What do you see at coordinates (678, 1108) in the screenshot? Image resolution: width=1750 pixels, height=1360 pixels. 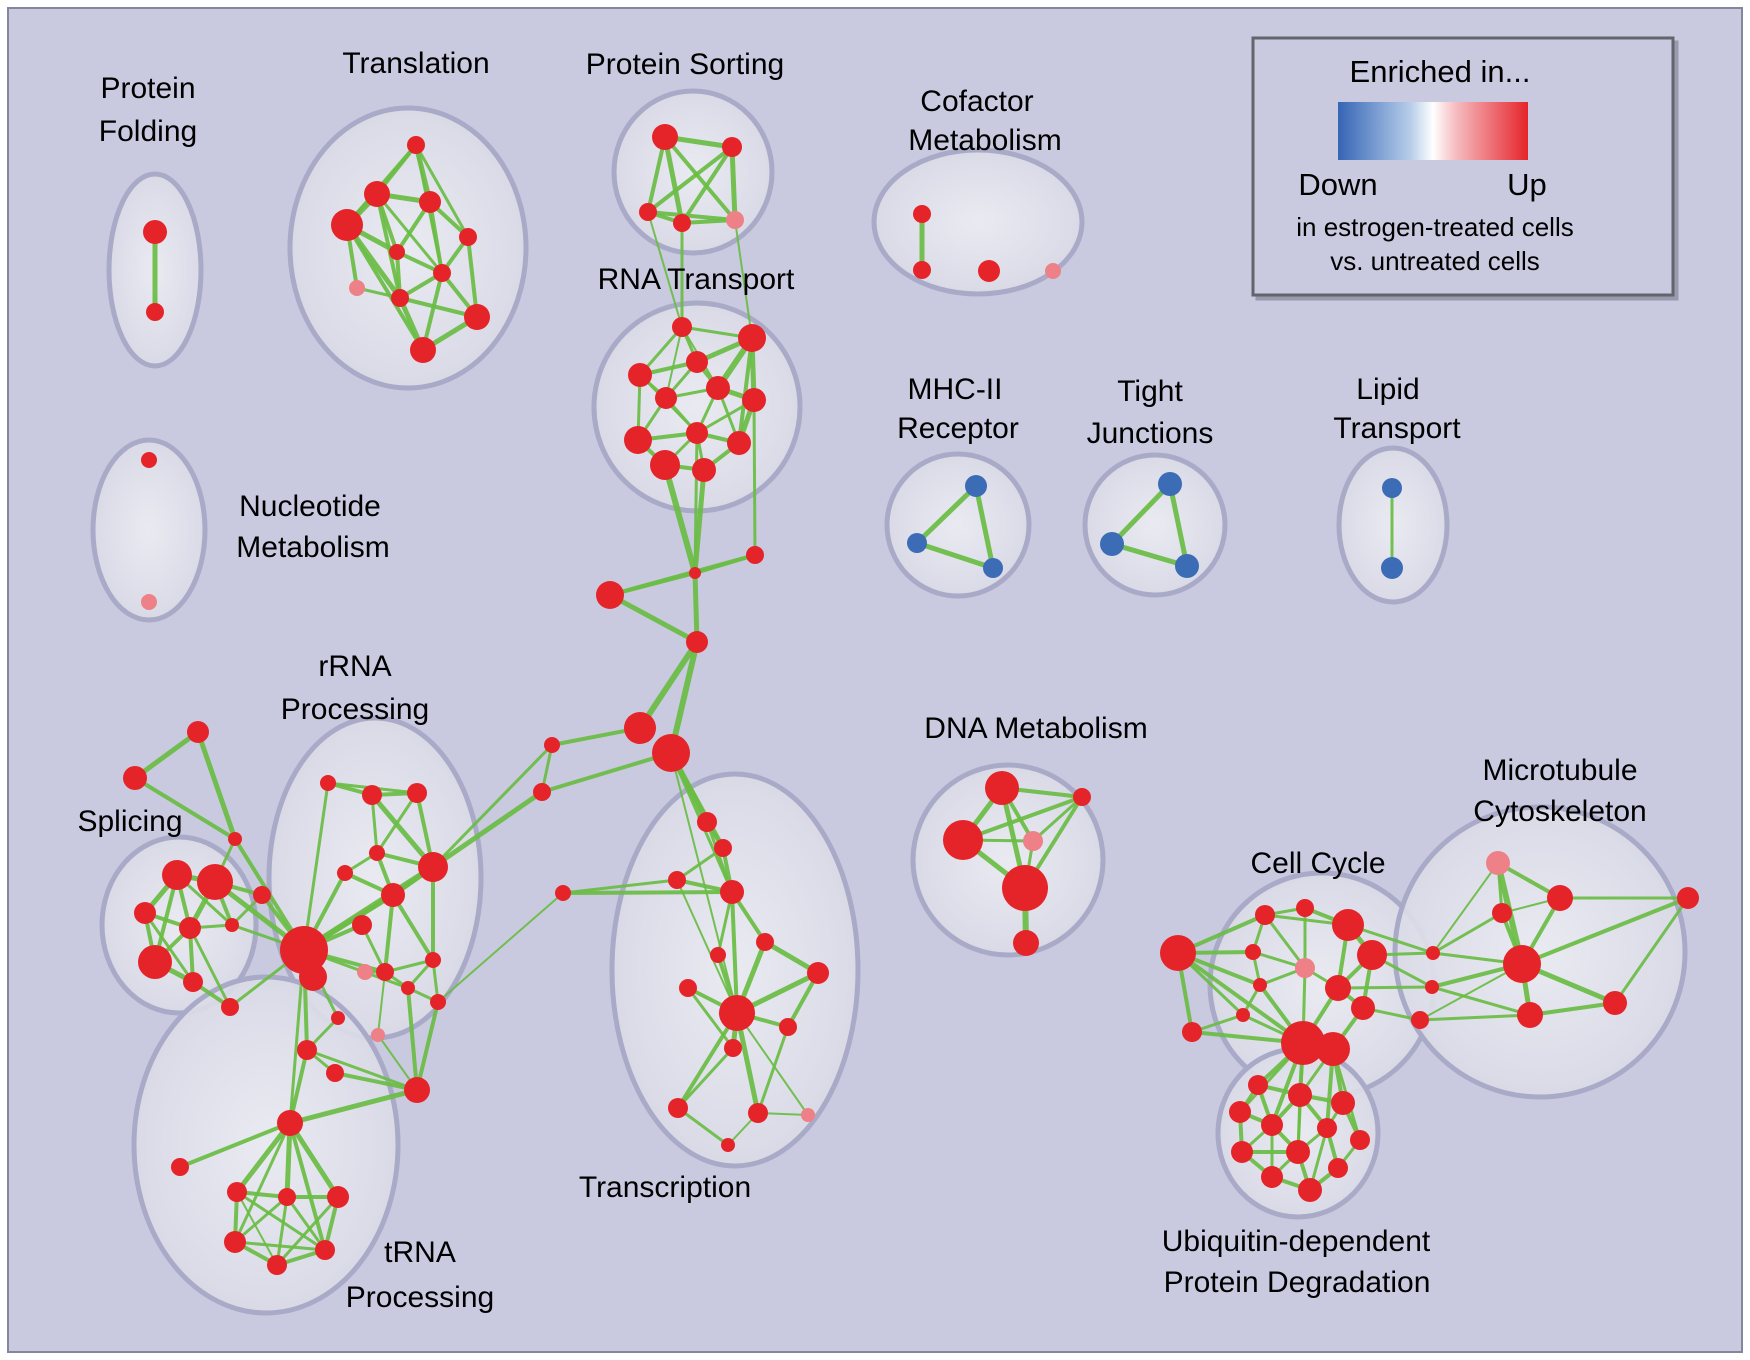 I see `node-x12` at bounding box center [678, 1108].